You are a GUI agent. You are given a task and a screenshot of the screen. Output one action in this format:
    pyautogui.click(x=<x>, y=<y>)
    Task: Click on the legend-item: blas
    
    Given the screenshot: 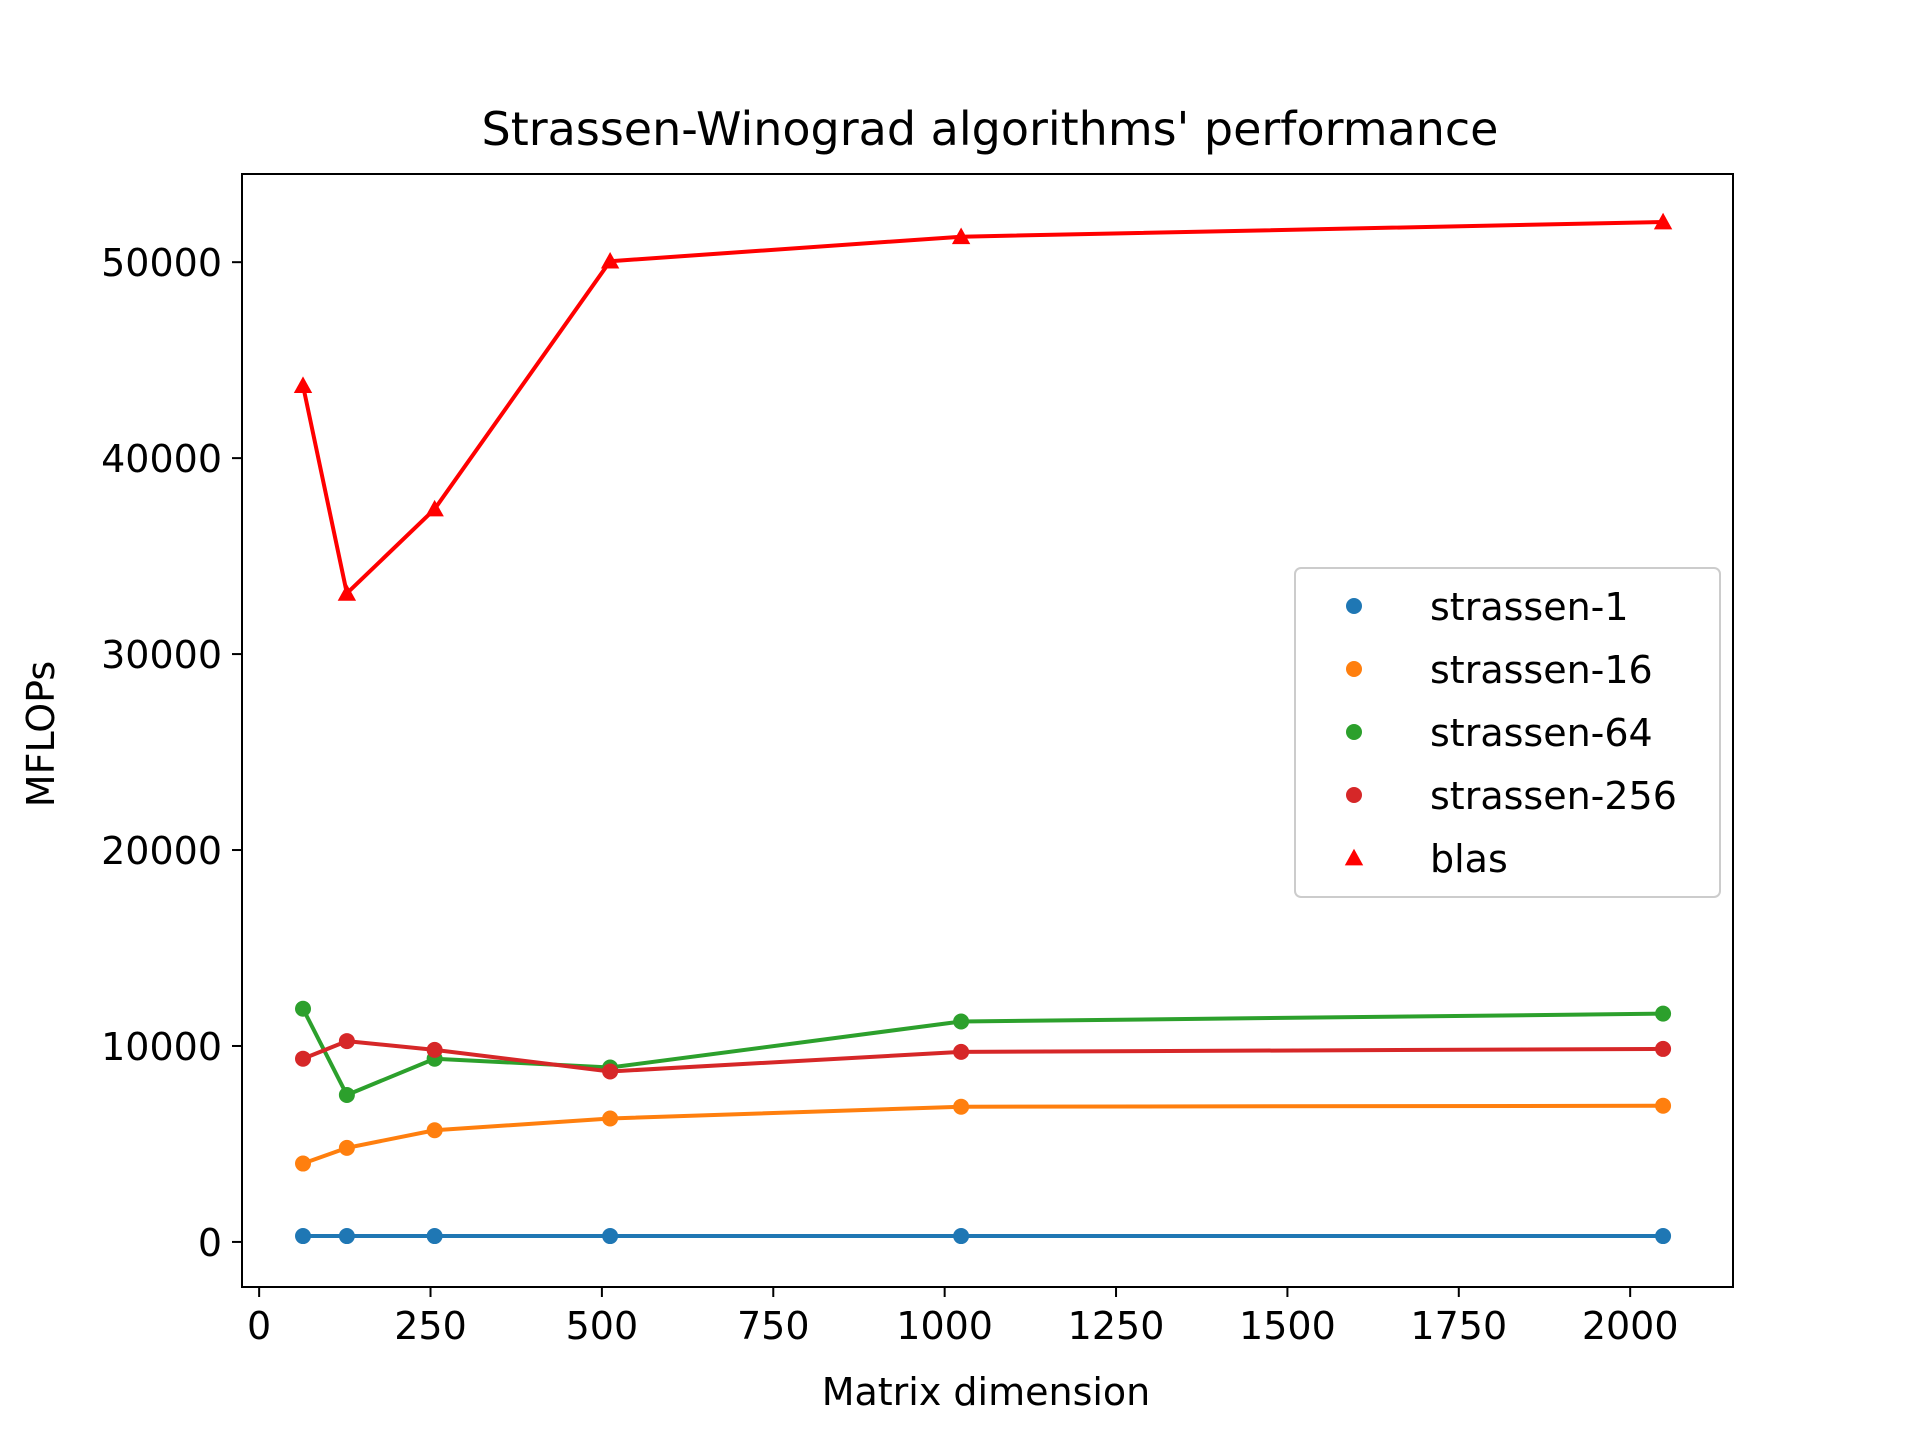 What is the action you would take?
    pyautogui.click(x=1426, y=859)
    